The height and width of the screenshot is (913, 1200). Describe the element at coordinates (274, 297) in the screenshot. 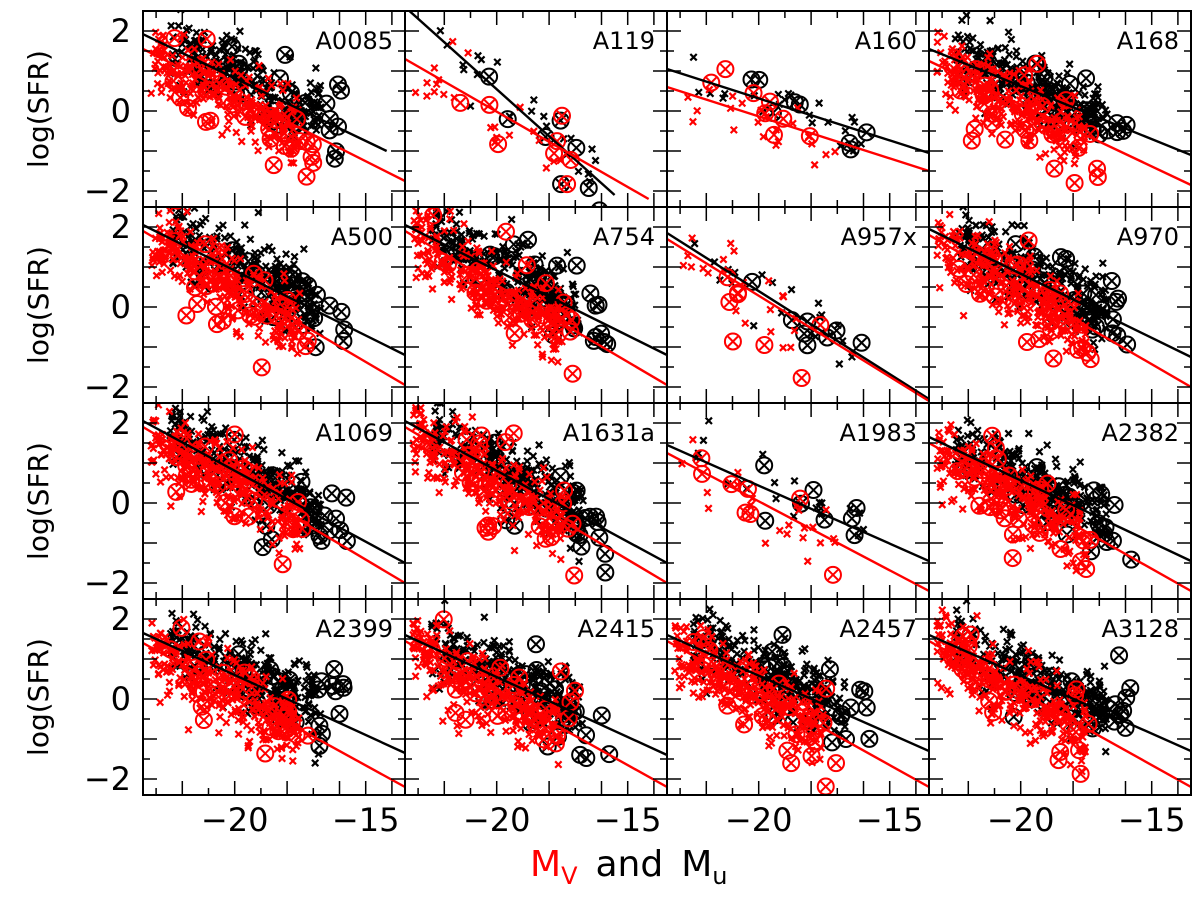

I see `panel-plot-area` at that location.